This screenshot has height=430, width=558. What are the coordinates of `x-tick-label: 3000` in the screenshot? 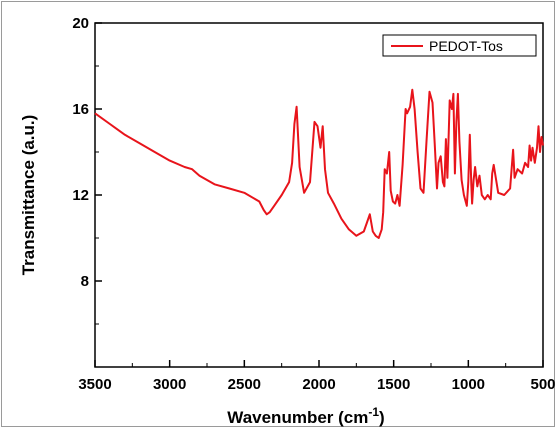 It's located at (169, 384).